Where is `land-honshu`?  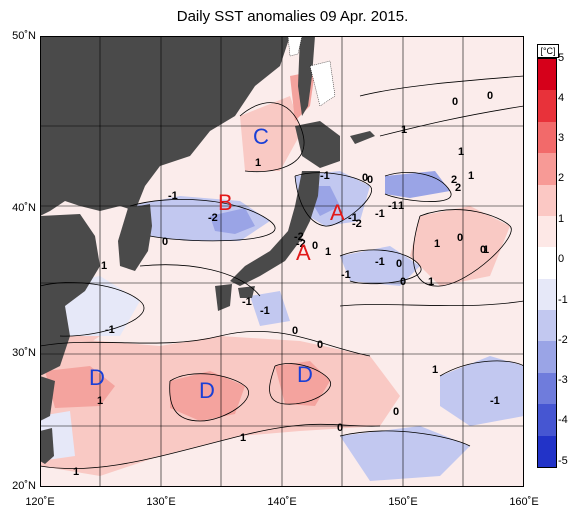
land-honshu is located at coordinates (275, 228).